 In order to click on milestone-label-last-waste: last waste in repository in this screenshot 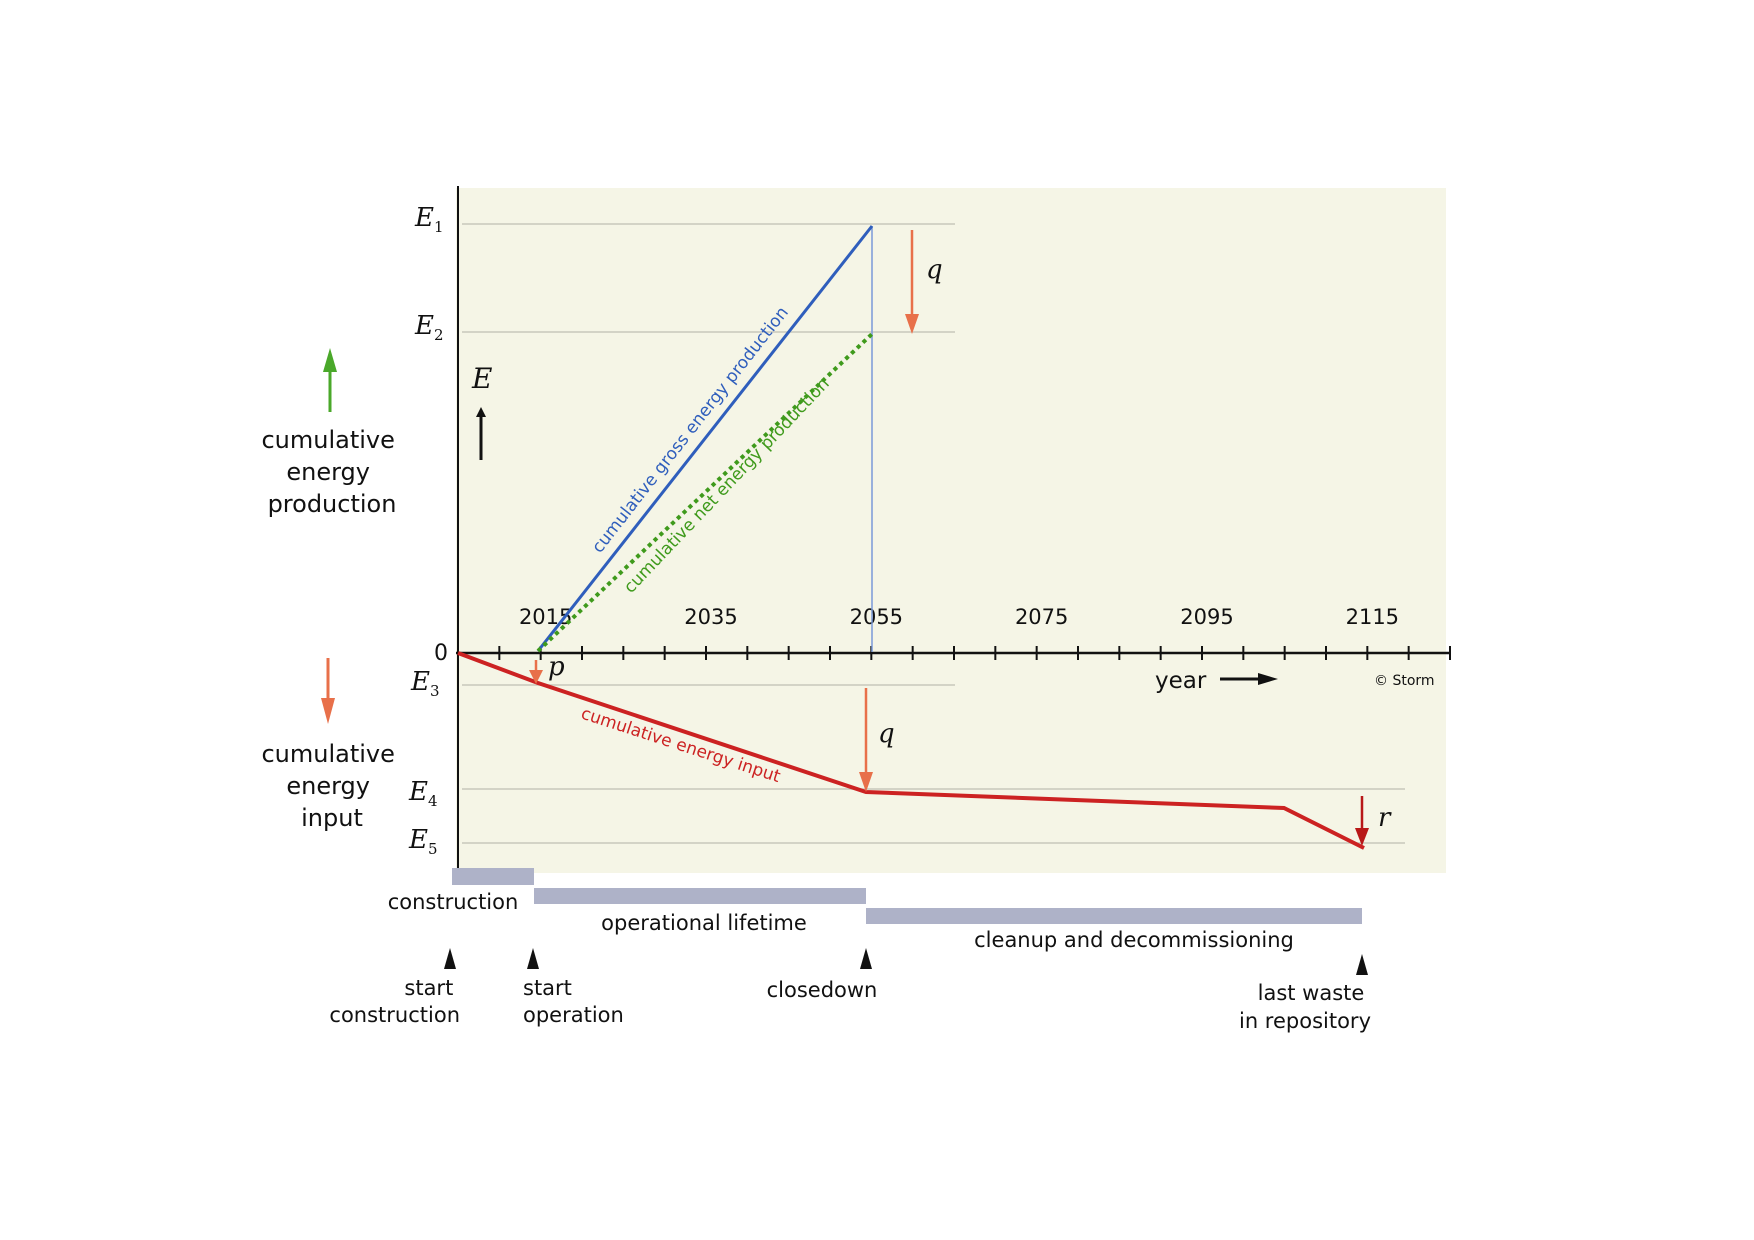, I will do `click(1305, 1007)`.